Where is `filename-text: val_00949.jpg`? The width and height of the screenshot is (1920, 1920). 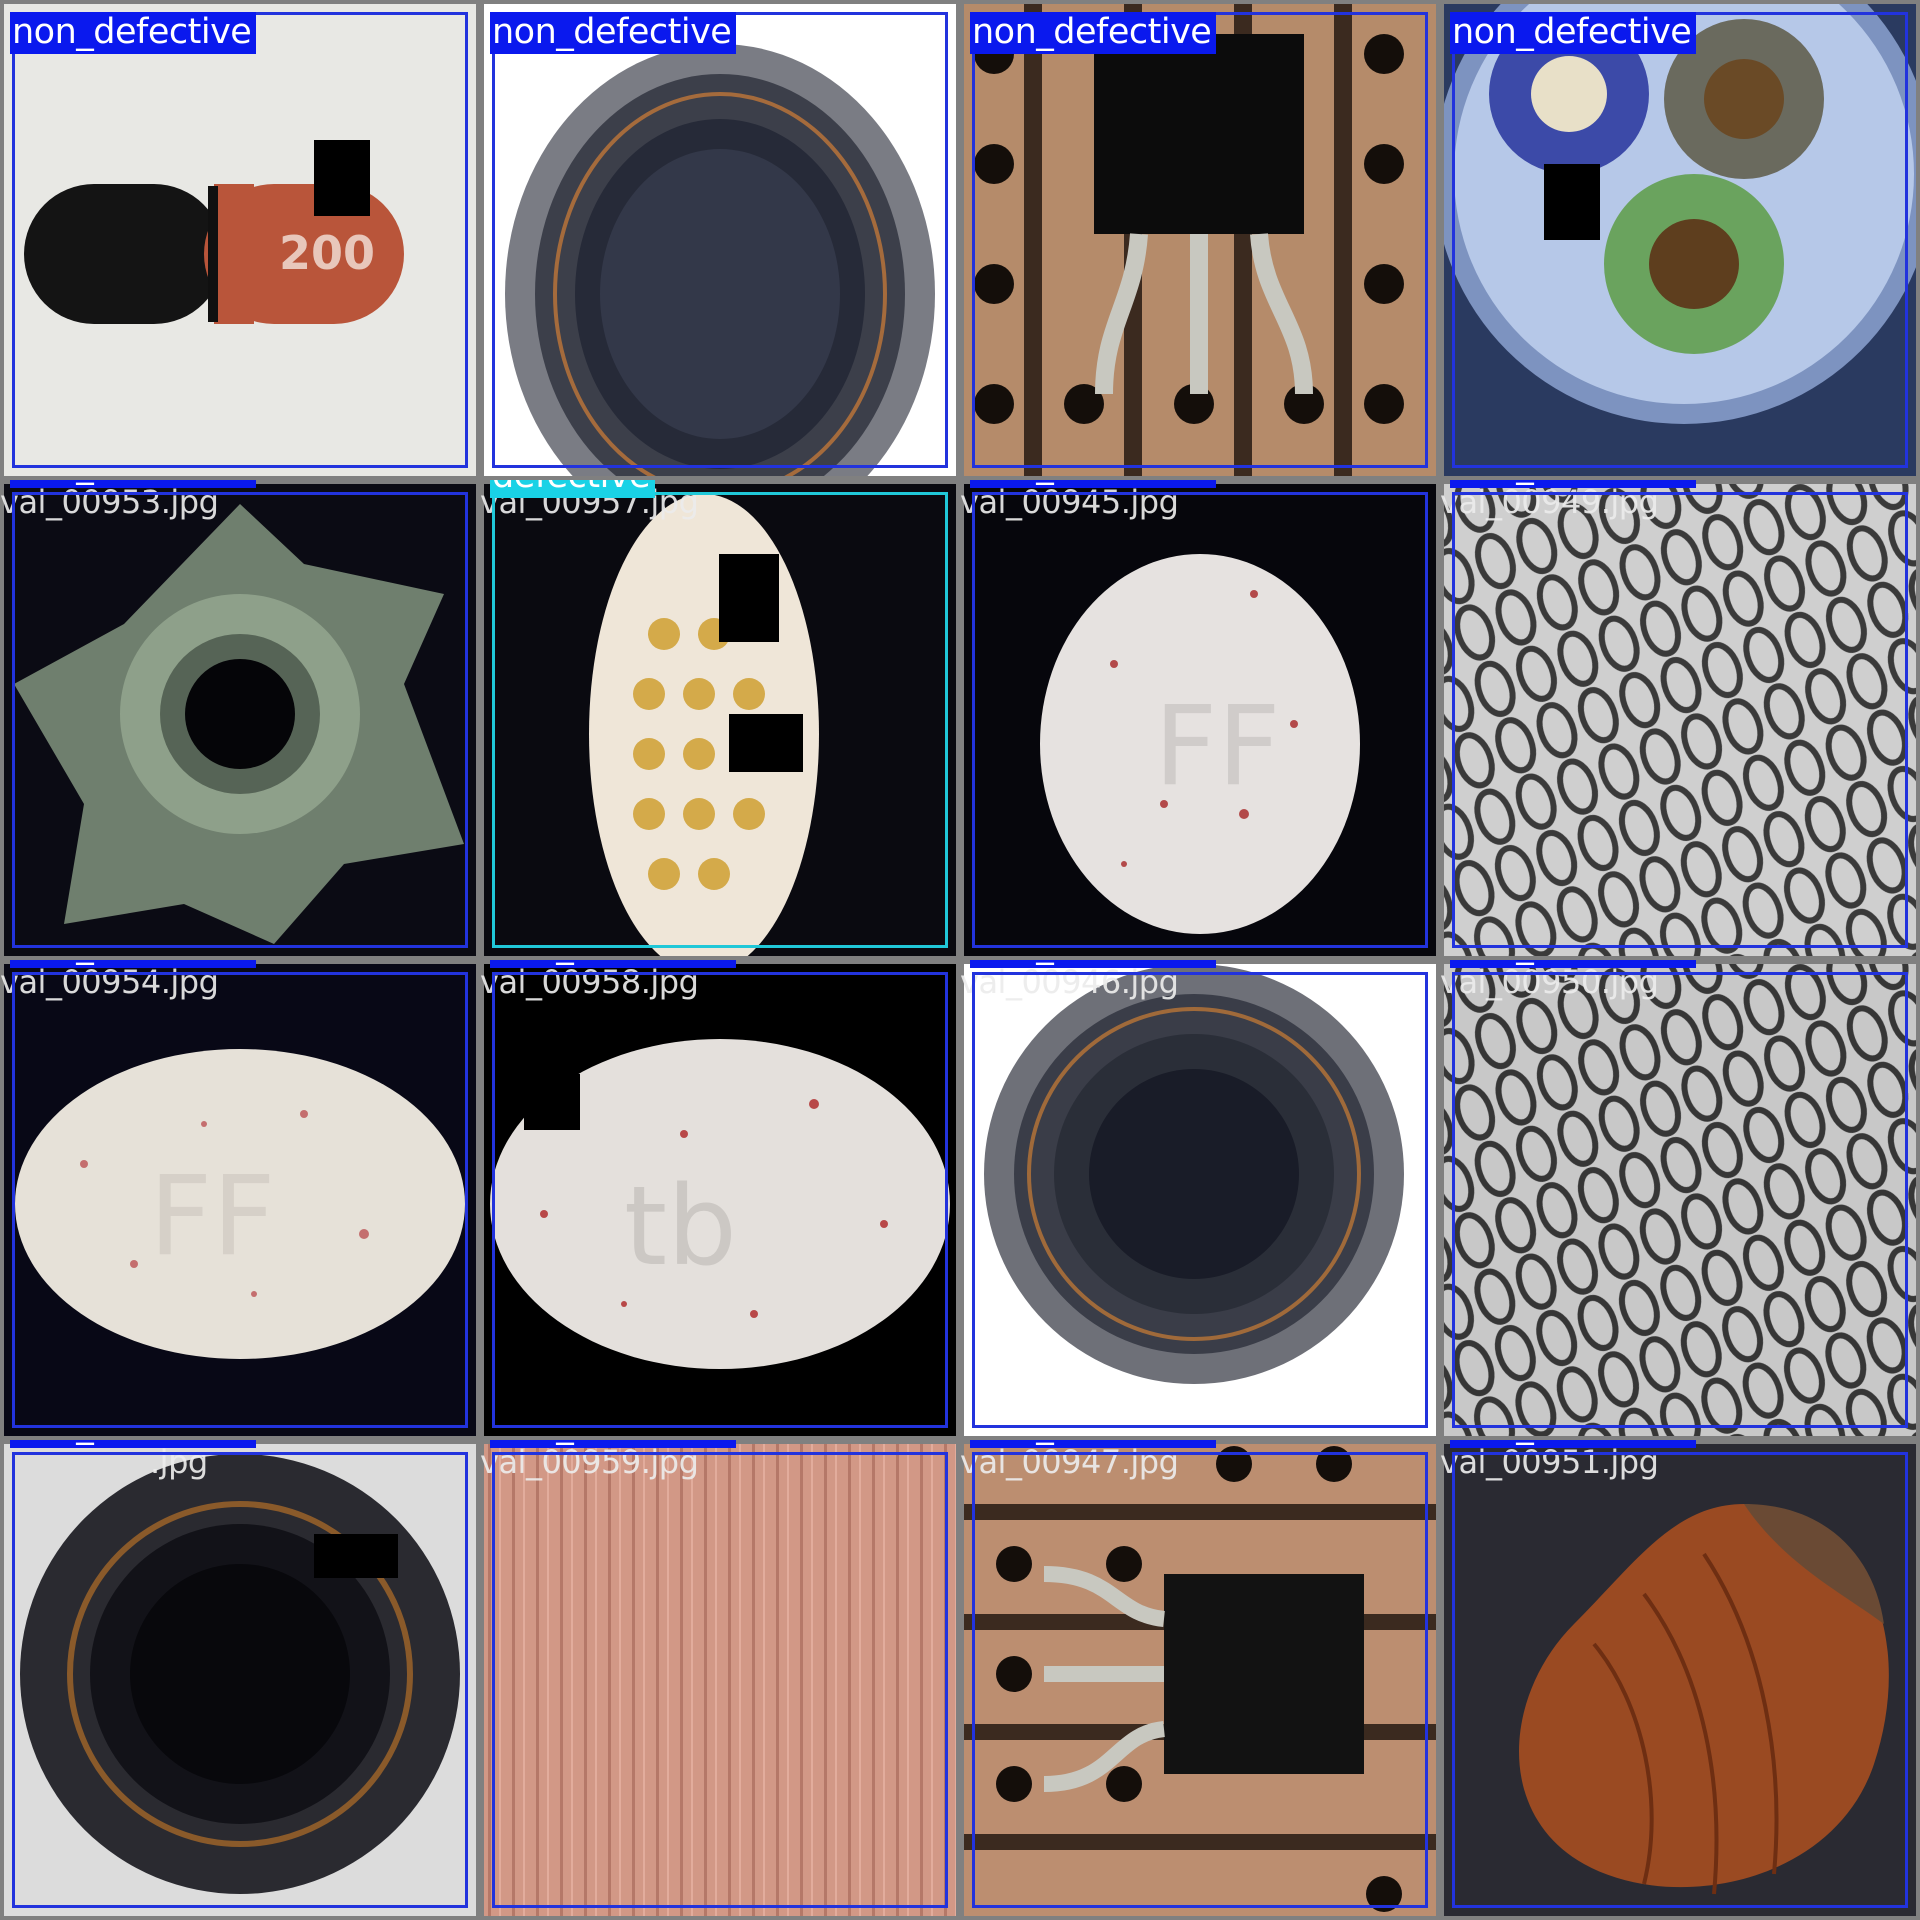 filename-text: val_00949.jpg is located at coordinates (1549, 502).